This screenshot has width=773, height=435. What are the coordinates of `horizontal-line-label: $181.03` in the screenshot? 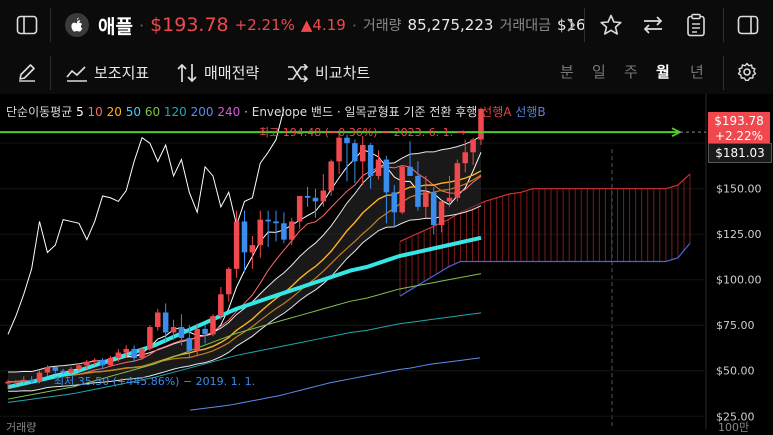 It's located at (740, 153).